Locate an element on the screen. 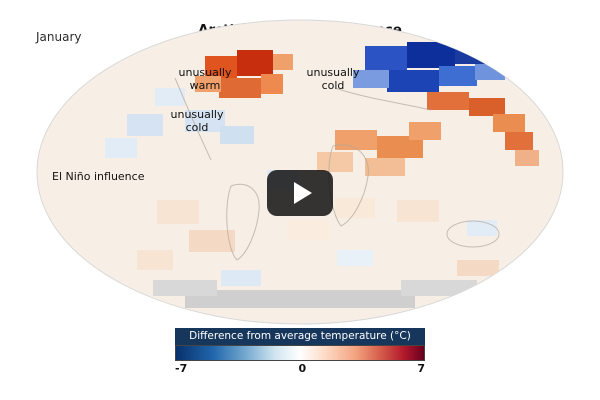 The width and height of the screenshot is (600, 400). play-button is located at coordinates (300, 193).